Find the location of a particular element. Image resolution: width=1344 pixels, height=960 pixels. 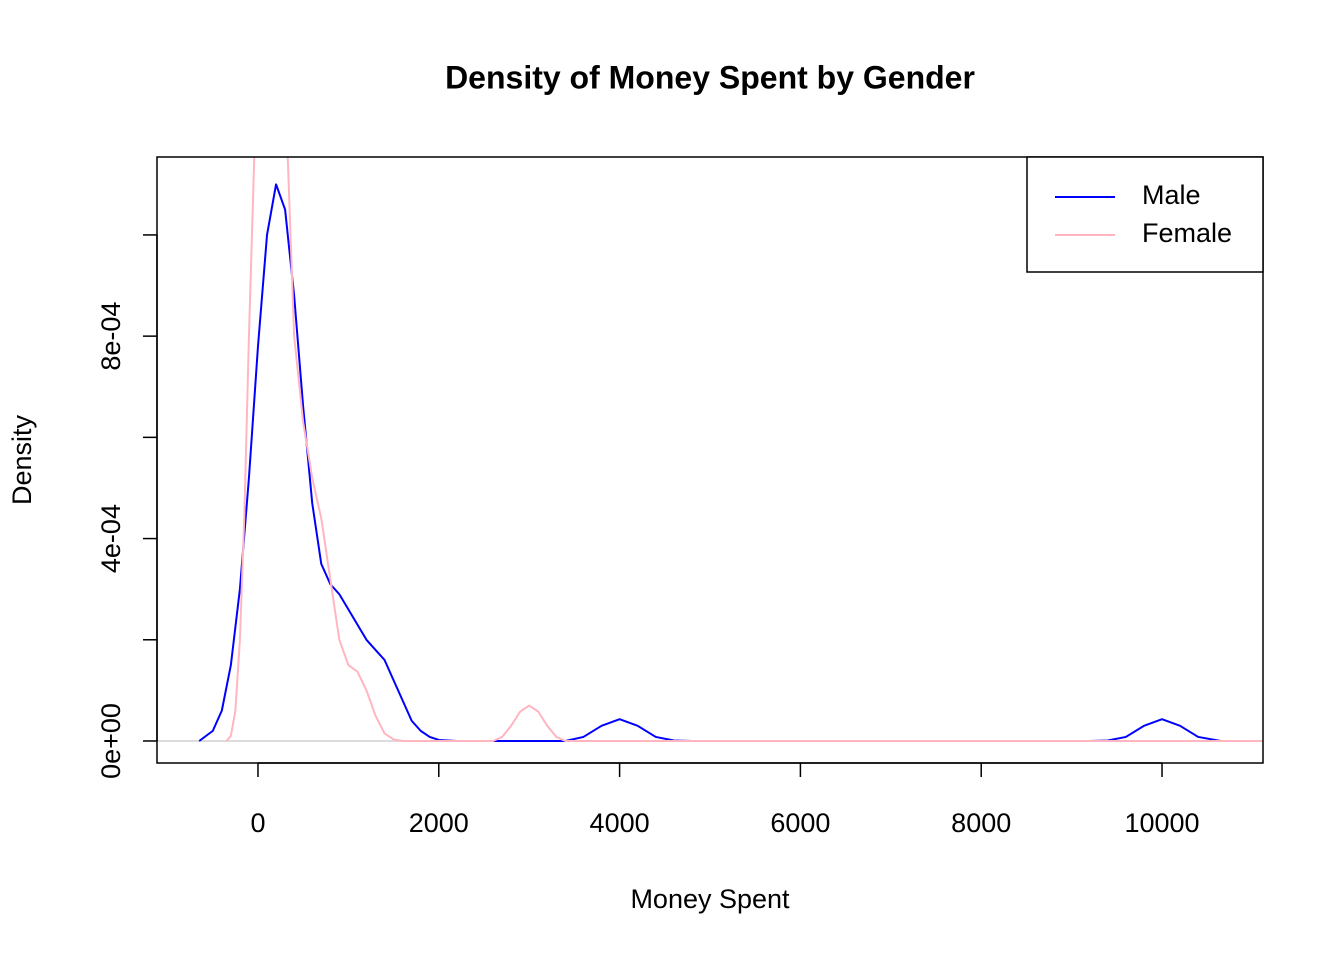

x-tick-label: 4000 is located at coordinates (620, 823).